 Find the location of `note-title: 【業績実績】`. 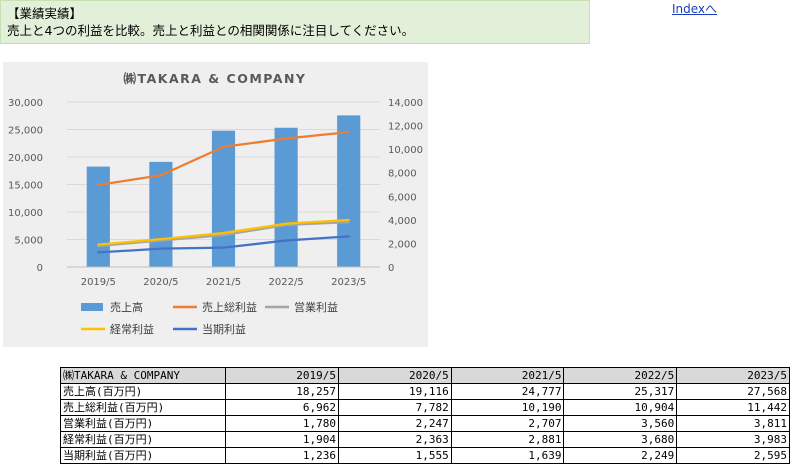

note-title: 【業績実績】 is located at coordinates (45, 13).